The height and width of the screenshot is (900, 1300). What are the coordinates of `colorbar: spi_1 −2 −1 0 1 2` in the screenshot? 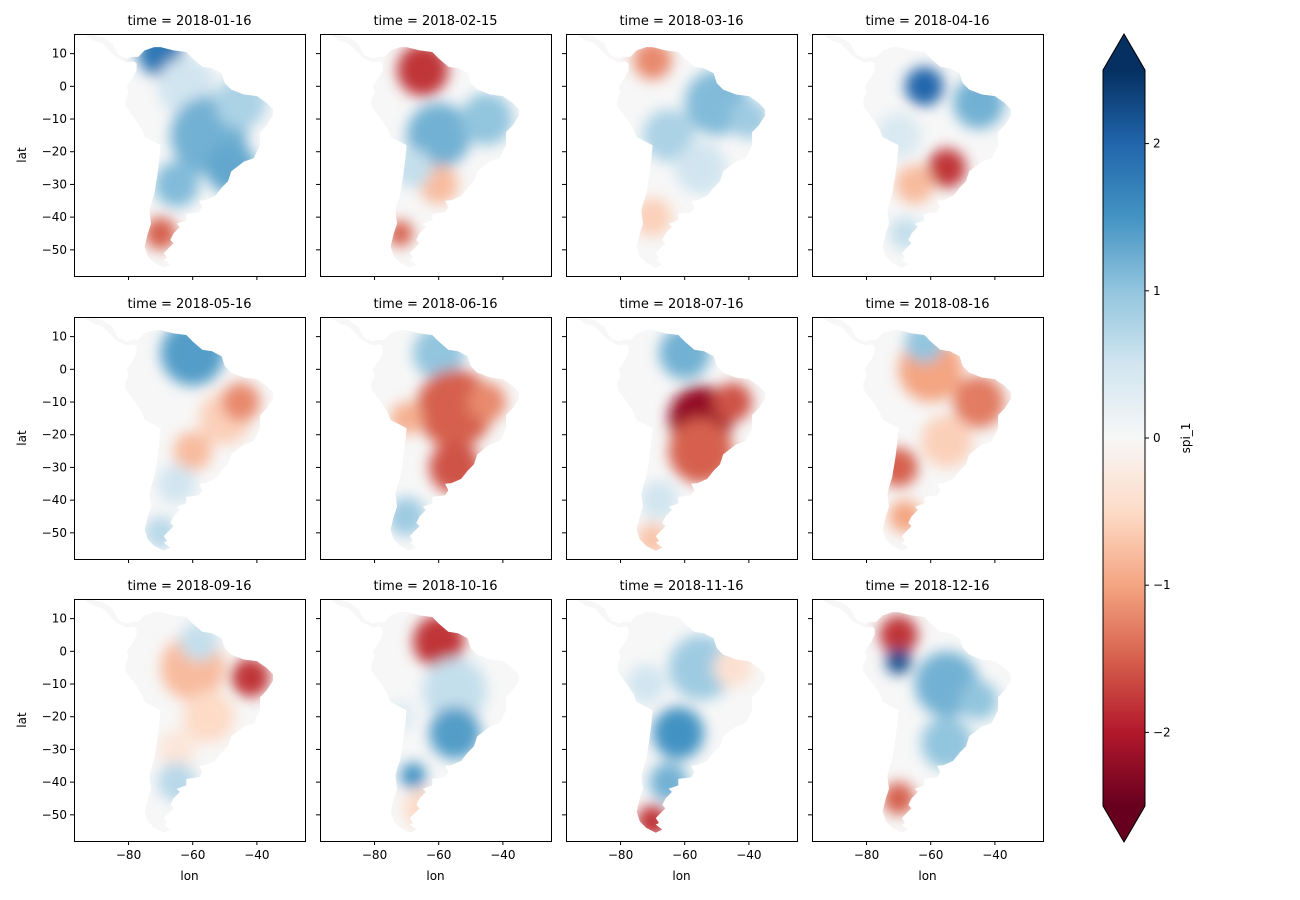 It's located at (1147, 438).